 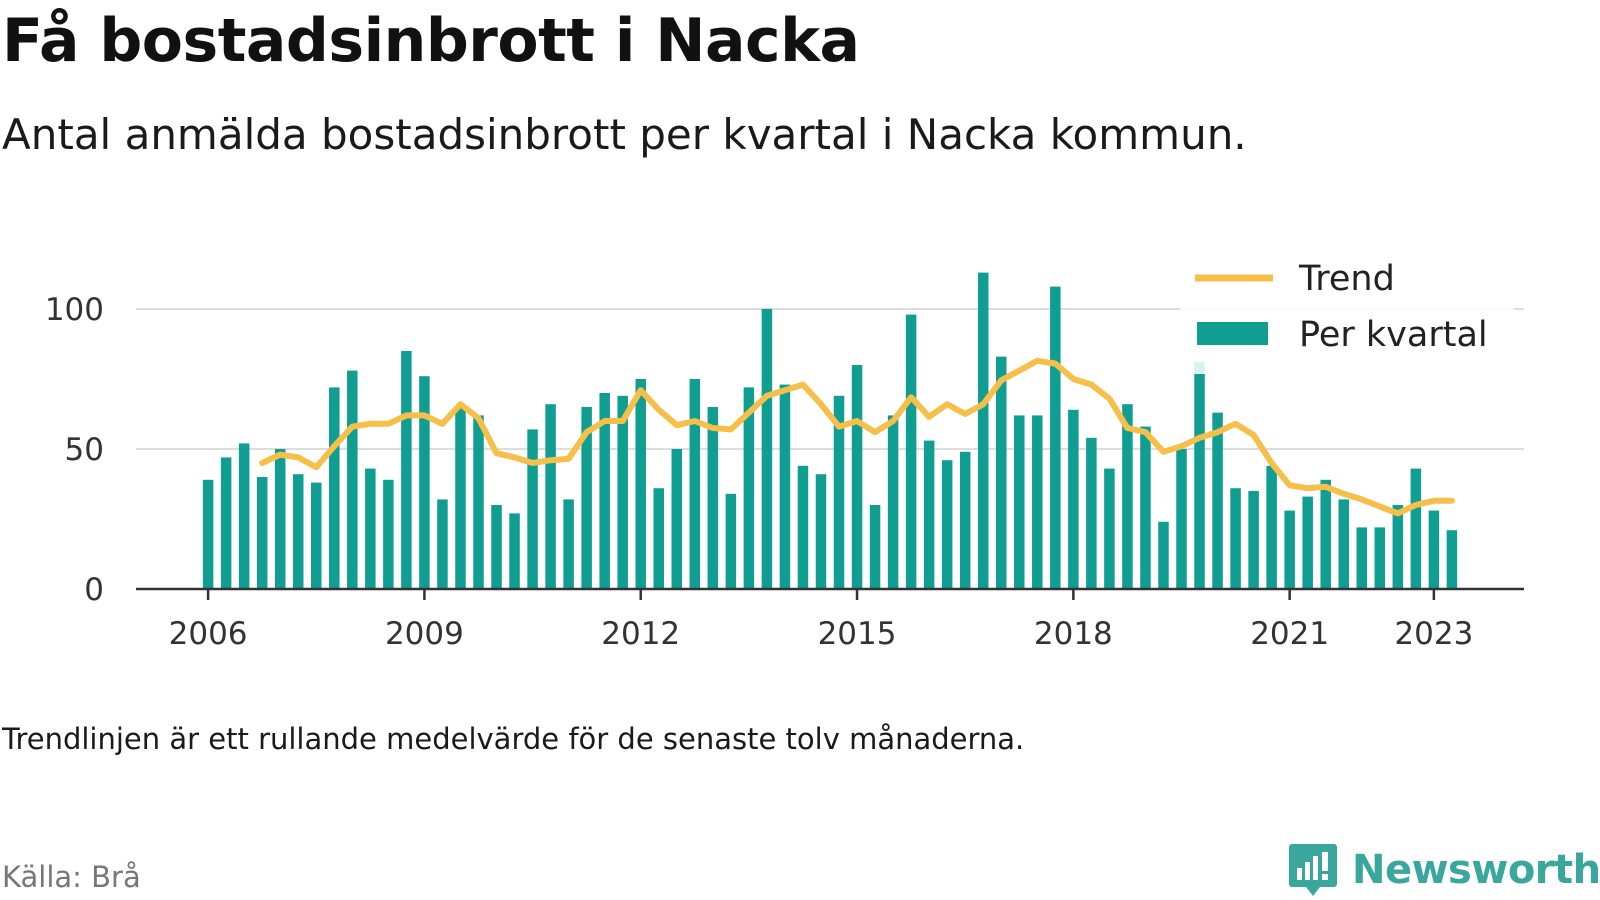 I want to click on trend-line-group, so click(x=857, y=437).